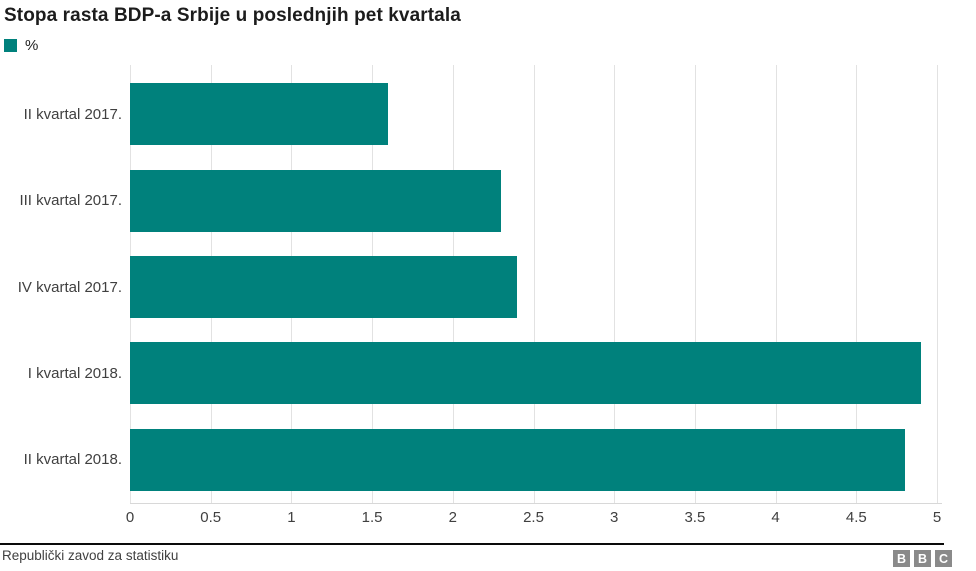 Image resolution: width=976 pixels, height=571 pixels. What do you see at coordinates (70, 201) in the screenshot?
I see `y-axis-label: III kvartal 2017.` at bounding box center [70, 201].